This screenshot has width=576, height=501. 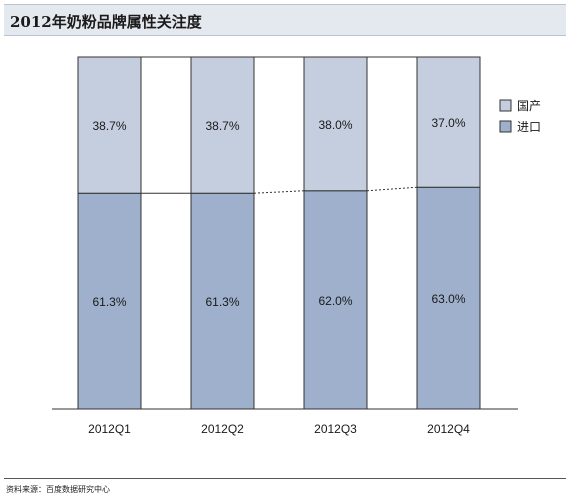 What do you see at coordinates (285, 20) in the screenshot?
I see `title-bar: 2012年奶粉品牌属性关注度` at bounding box center [285, 20].